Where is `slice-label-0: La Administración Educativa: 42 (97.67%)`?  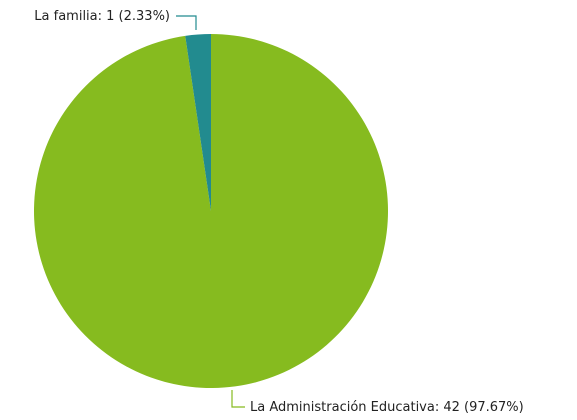
slice-label-0: La Administración Educativa: 42 (97.67%) is located at coordinates (387, 407).